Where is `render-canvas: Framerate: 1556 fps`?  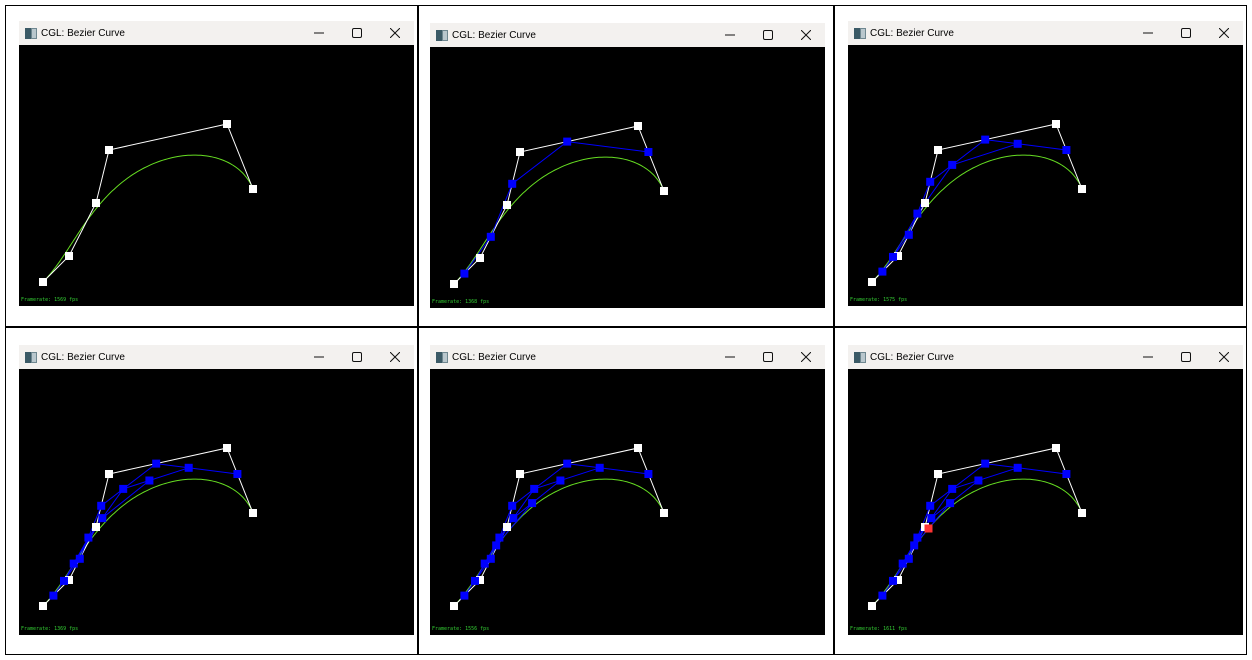 render-canvas: Framerate: 1556 fps is located at coordinates (627, 502).